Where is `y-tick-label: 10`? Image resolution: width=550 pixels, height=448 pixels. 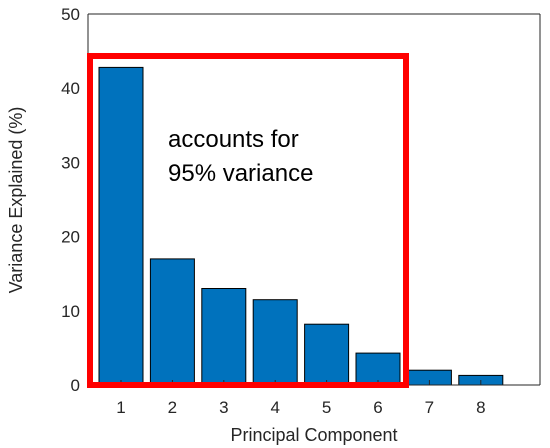 y-tick-label: 10 is located at coordinates (70, 311).